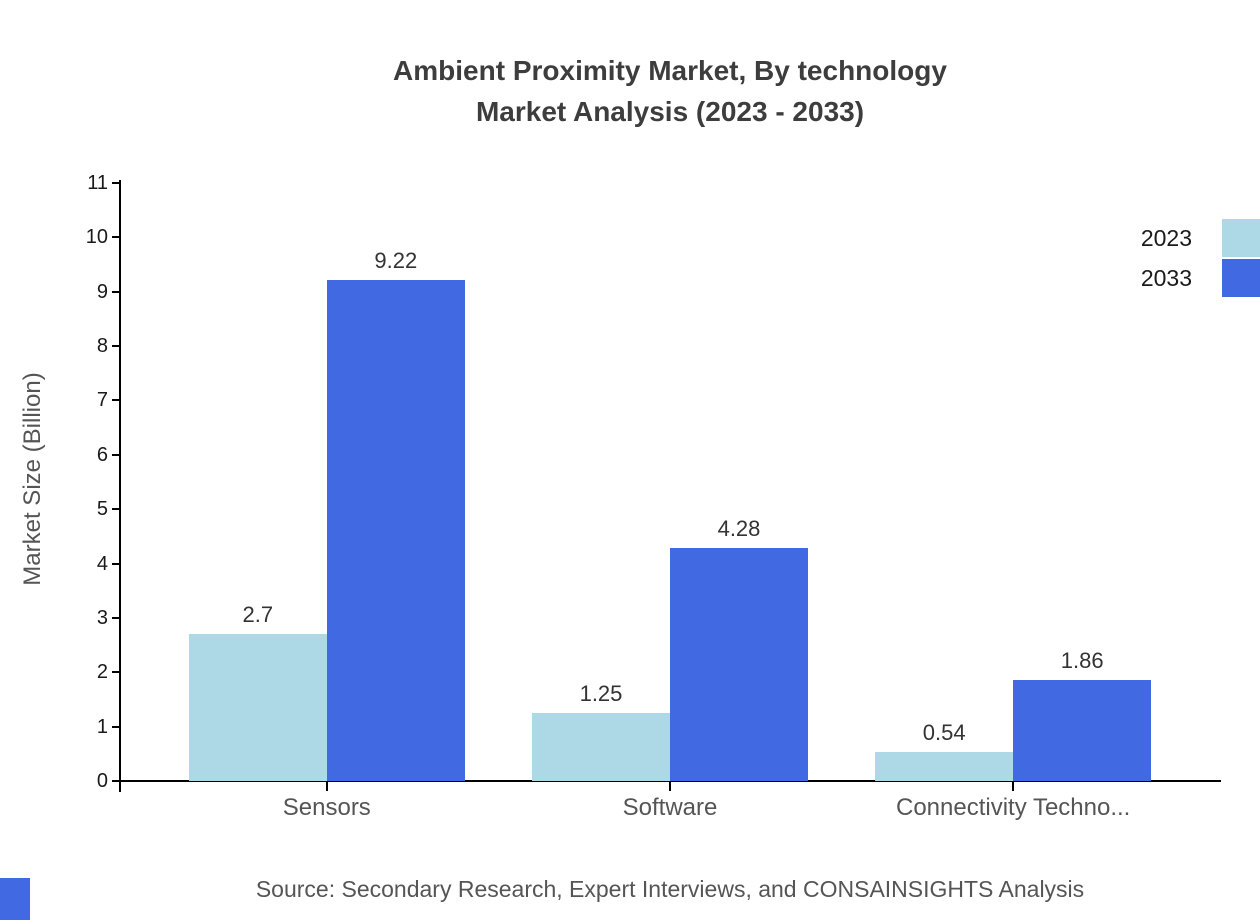  I want to click on bar-2033-software, so click(739, 664).